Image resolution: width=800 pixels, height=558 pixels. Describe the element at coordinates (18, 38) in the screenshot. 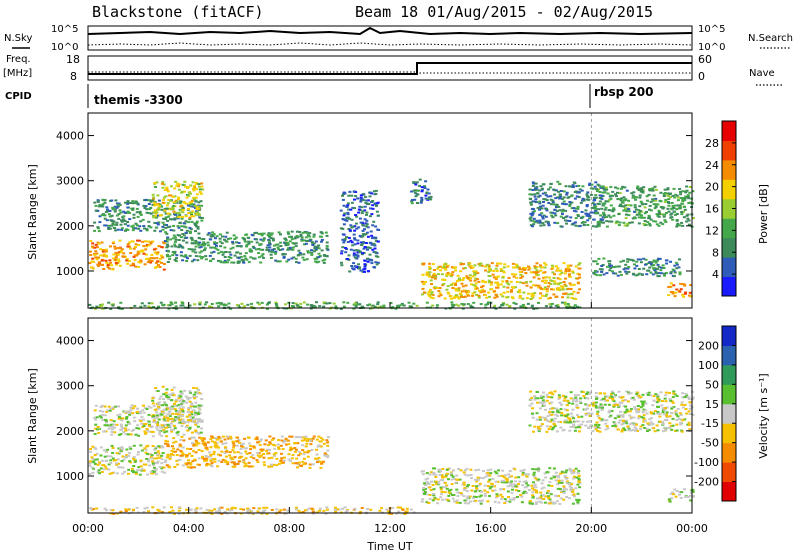

I see `nsky-label: N.Sky` at that location.